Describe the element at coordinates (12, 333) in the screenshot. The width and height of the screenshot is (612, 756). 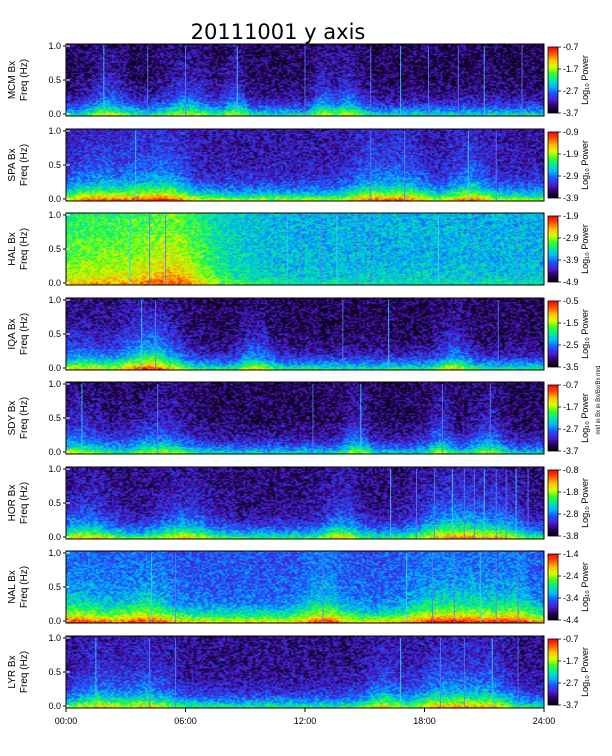
I see `station-label: IQA Bx` at that location.